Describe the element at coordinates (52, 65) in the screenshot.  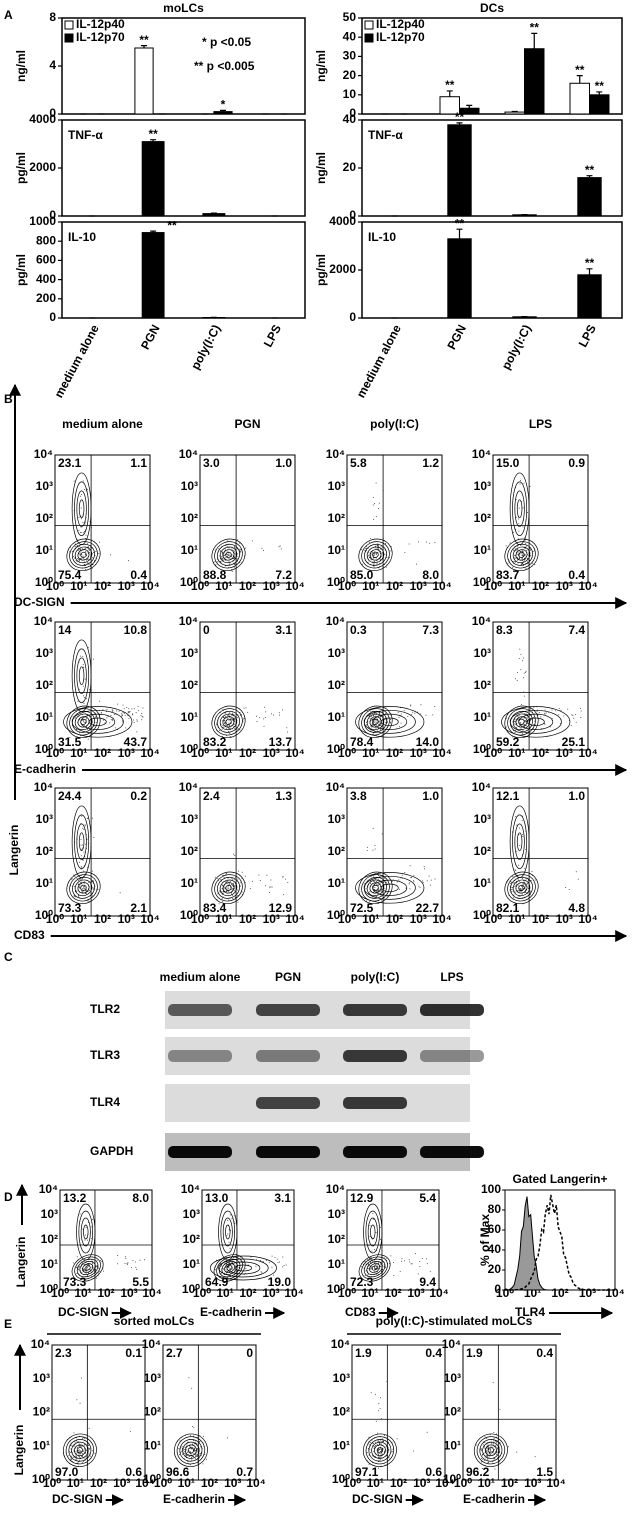
I see `y-tick-label: 4` at that location.